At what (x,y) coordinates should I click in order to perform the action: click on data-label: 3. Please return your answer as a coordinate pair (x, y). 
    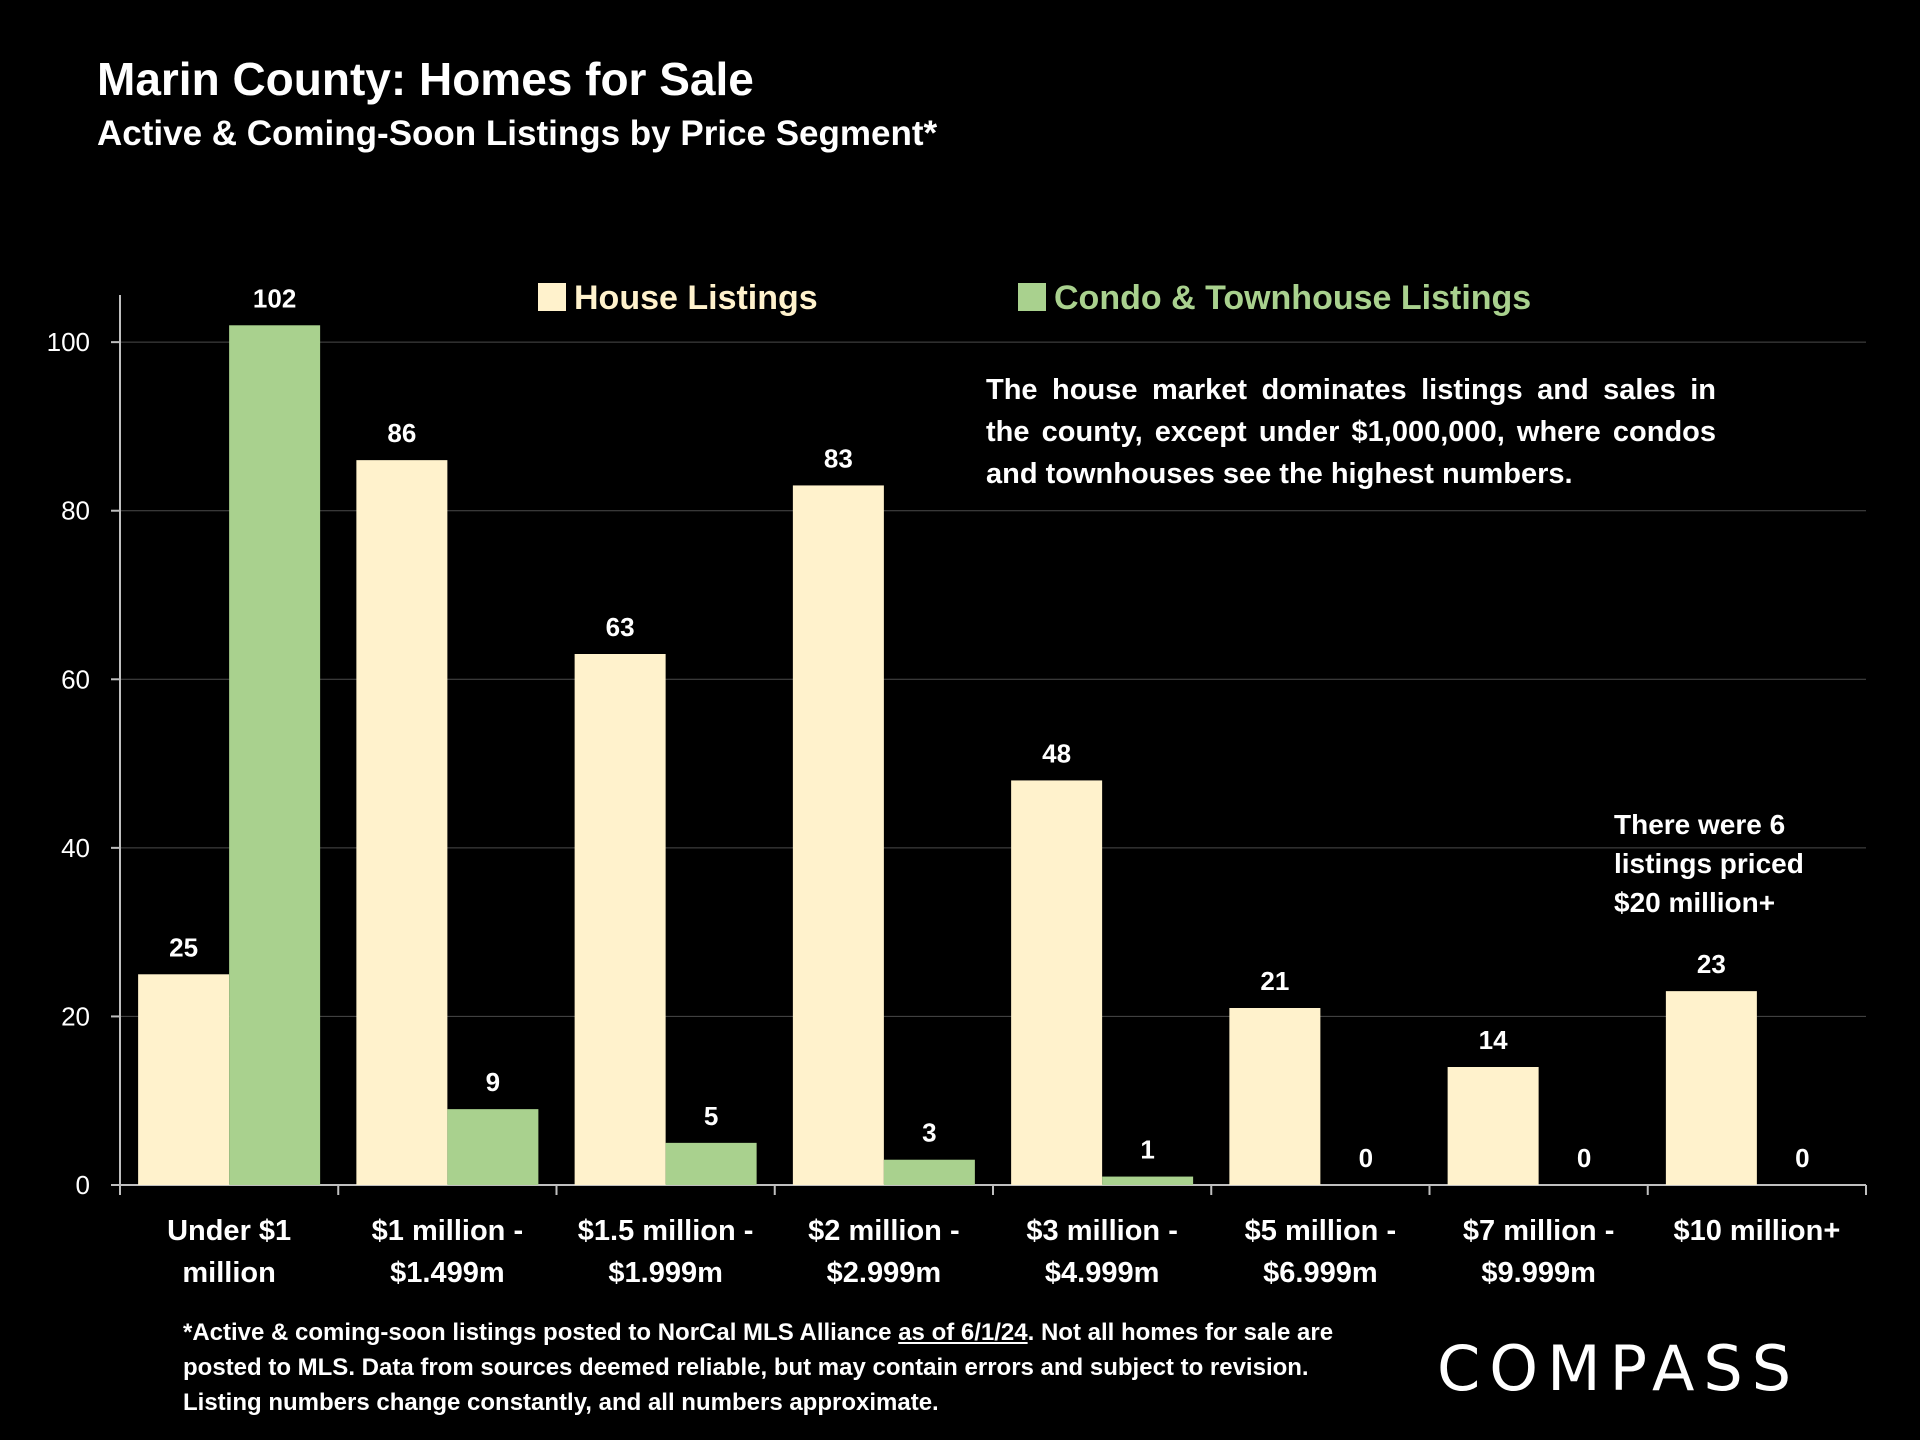
    Looking at the image, I should click on (929, 1133).